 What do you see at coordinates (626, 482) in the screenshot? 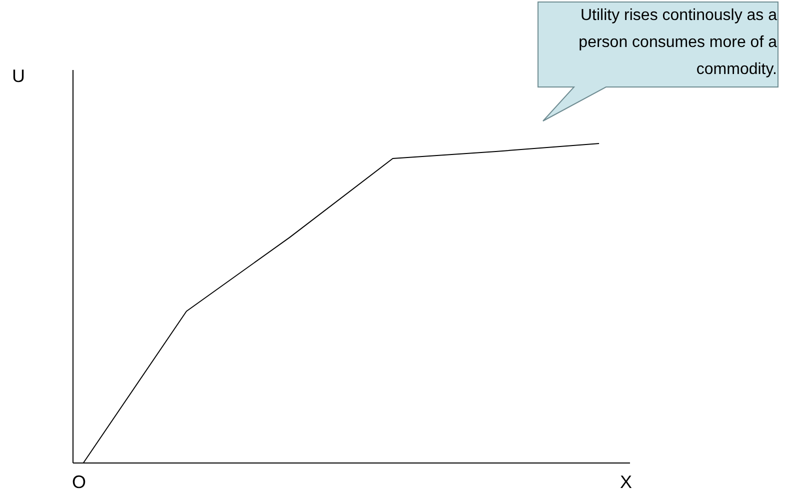
I see `x-axis-title: X` at bounding box center [626, 482].